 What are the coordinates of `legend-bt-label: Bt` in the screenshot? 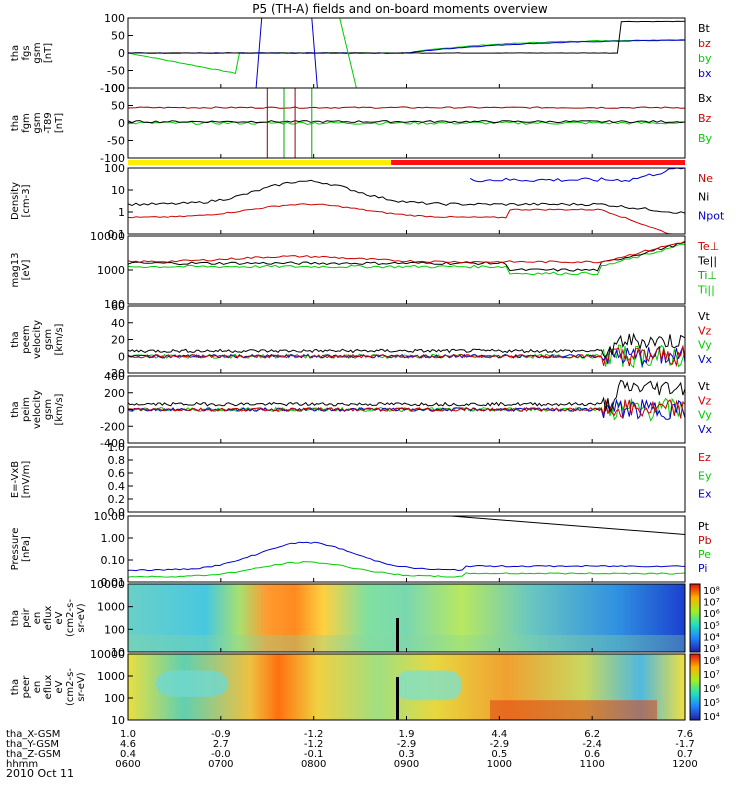 It's located at (704, 28).